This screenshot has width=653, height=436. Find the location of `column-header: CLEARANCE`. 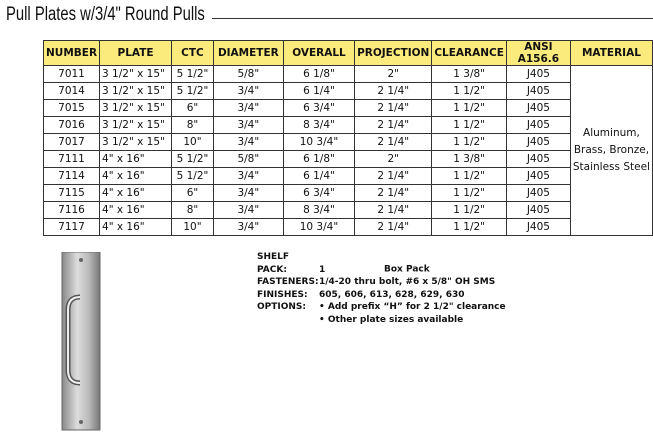

column-header: CLEARANCE is located at coordinates (469, 53).